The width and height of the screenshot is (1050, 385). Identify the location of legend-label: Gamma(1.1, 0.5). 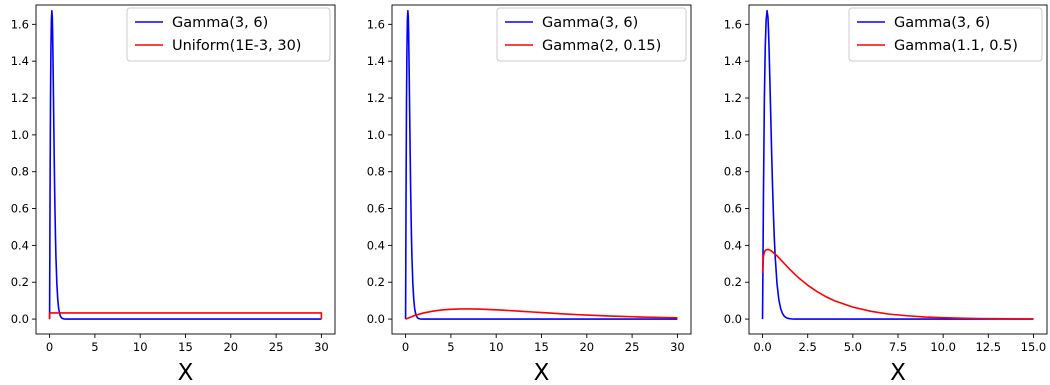
(956, 46).